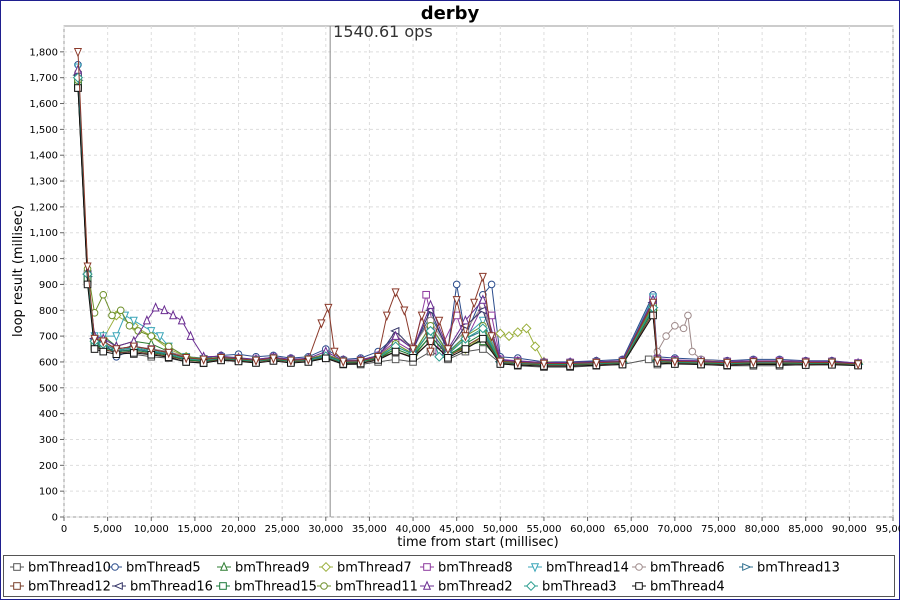 The width and height of the screenshot is (900, 600). What do you see at coordinates (325, 529) in the screenshot?
I see `x-tick-label: 30,000` at bounding box center [325, 529].